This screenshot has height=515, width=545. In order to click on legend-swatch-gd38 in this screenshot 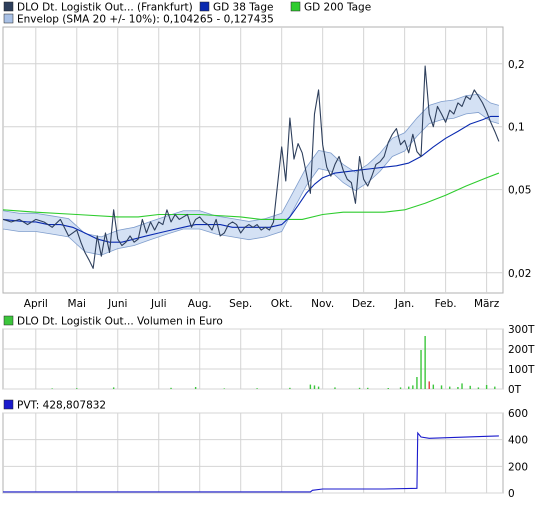, I will do `click(204, 6)`.